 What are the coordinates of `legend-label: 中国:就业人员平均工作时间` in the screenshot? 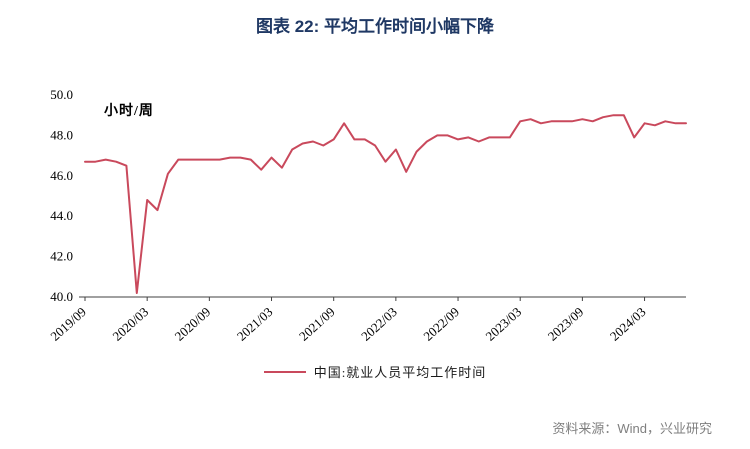 It's located at (400, 372).